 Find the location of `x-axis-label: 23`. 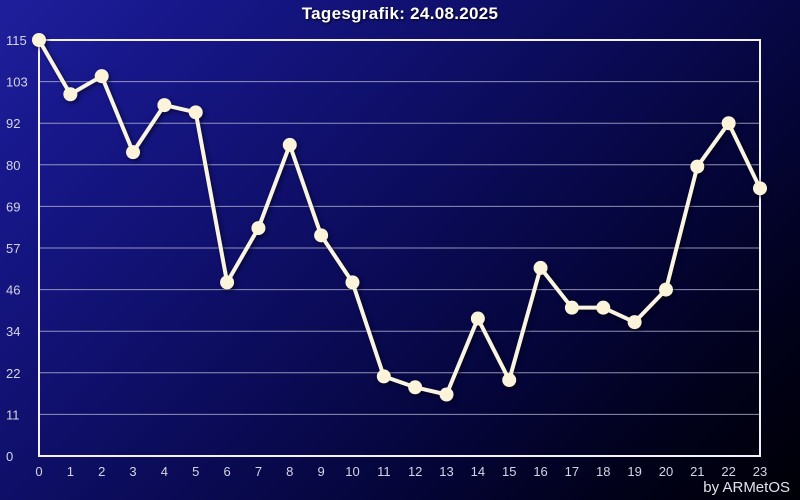

x-axis-label: 23 is located at coordinates (760, 471).